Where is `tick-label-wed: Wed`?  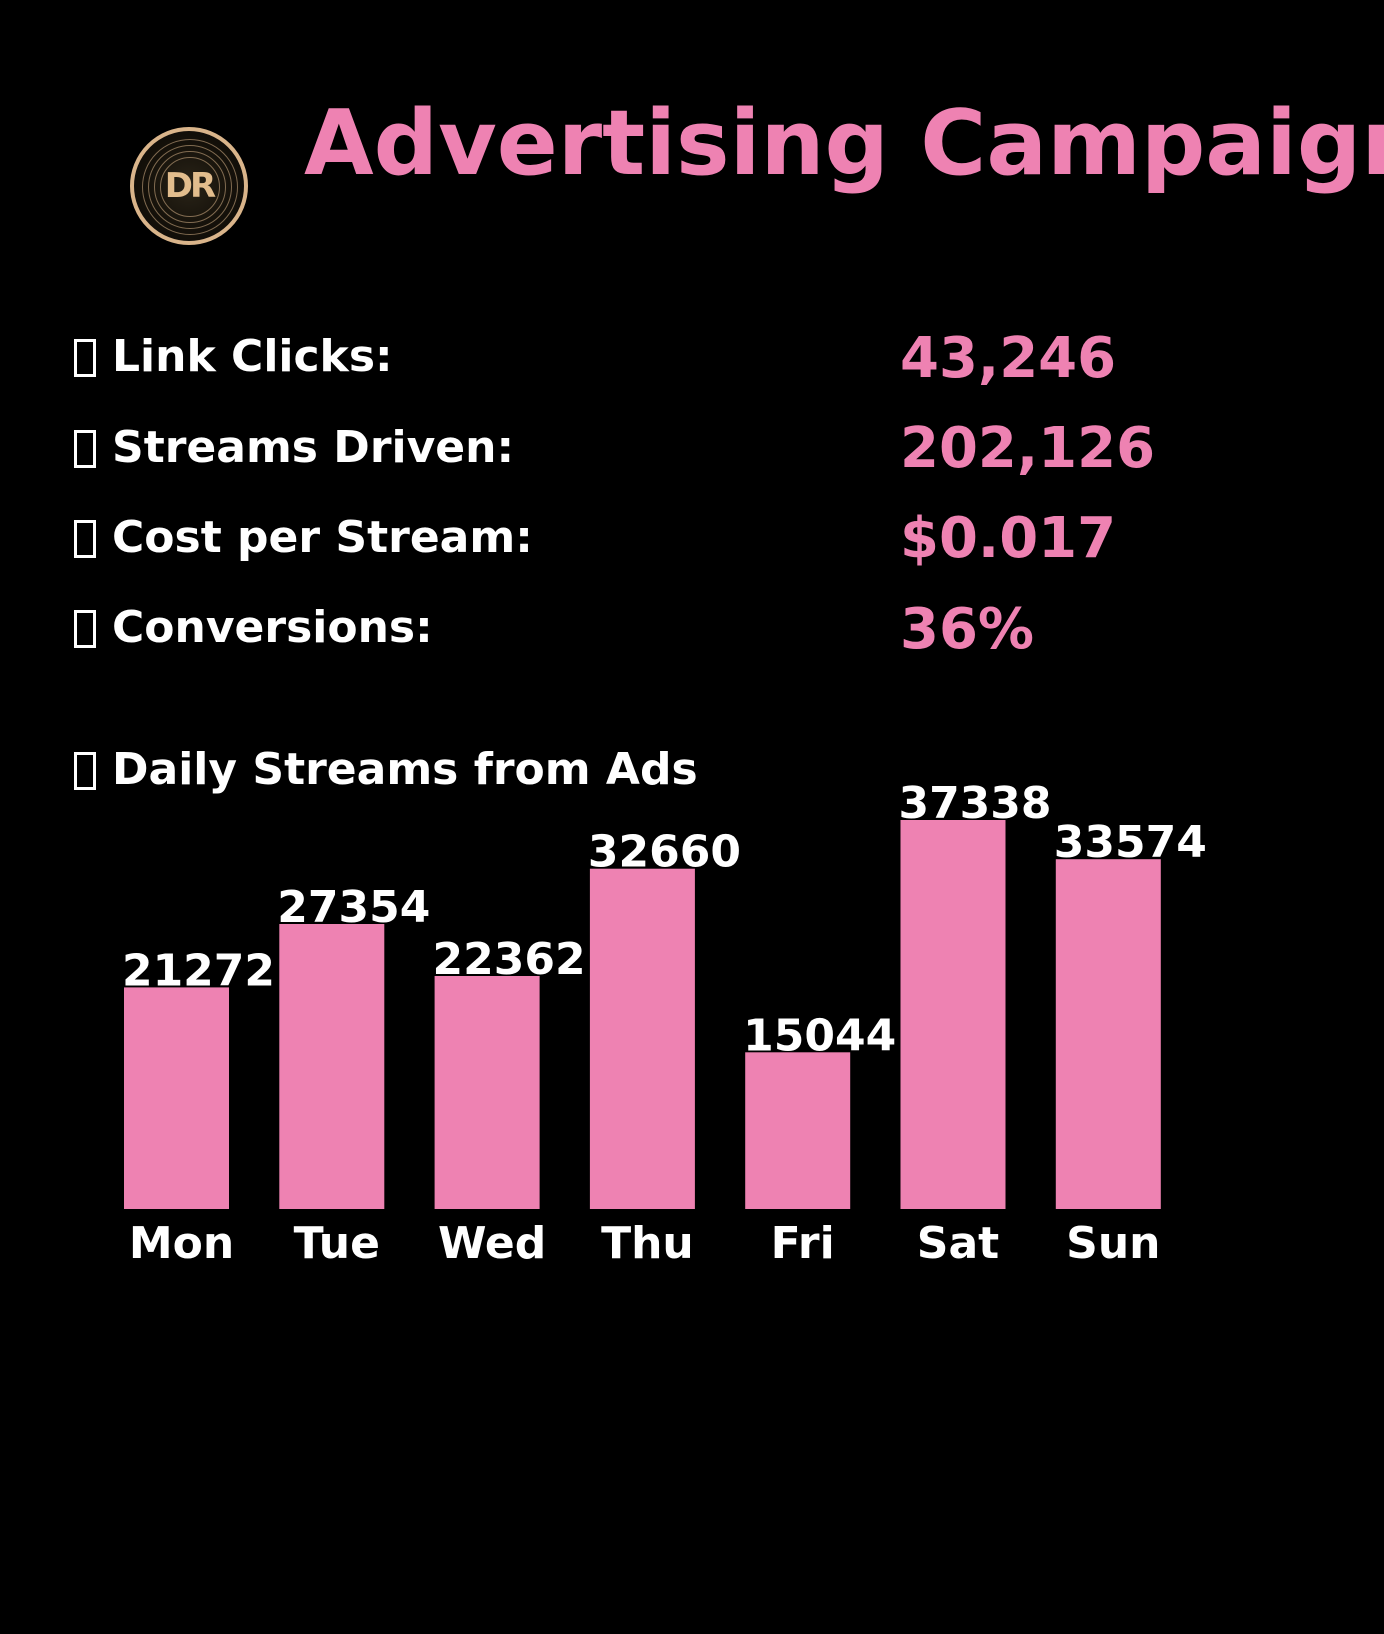 tick-label-wed: Wed is located at coordinates (492, 1243).